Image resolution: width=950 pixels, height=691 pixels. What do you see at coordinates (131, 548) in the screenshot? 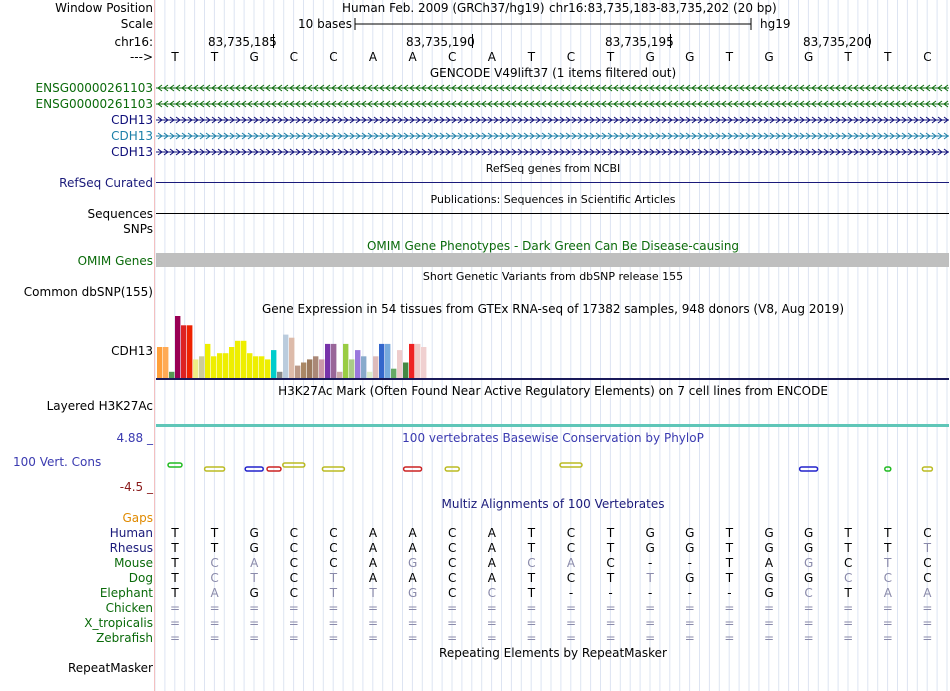
I see `species-label: Rhesus` at bounding box center [131, 548].